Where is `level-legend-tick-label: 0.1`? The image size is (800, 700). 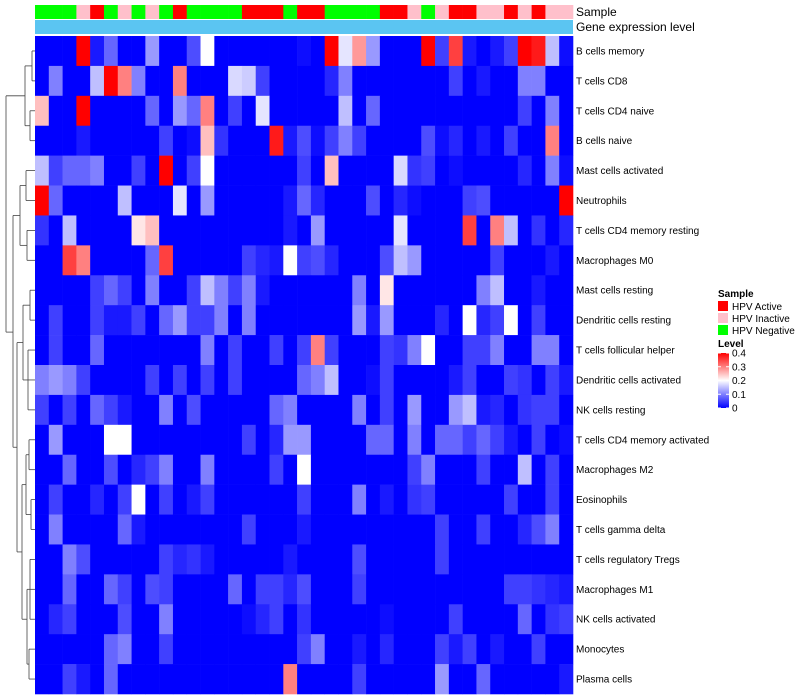 level-legend-tick-label: 0.1 is located at coordinates (739, 395).